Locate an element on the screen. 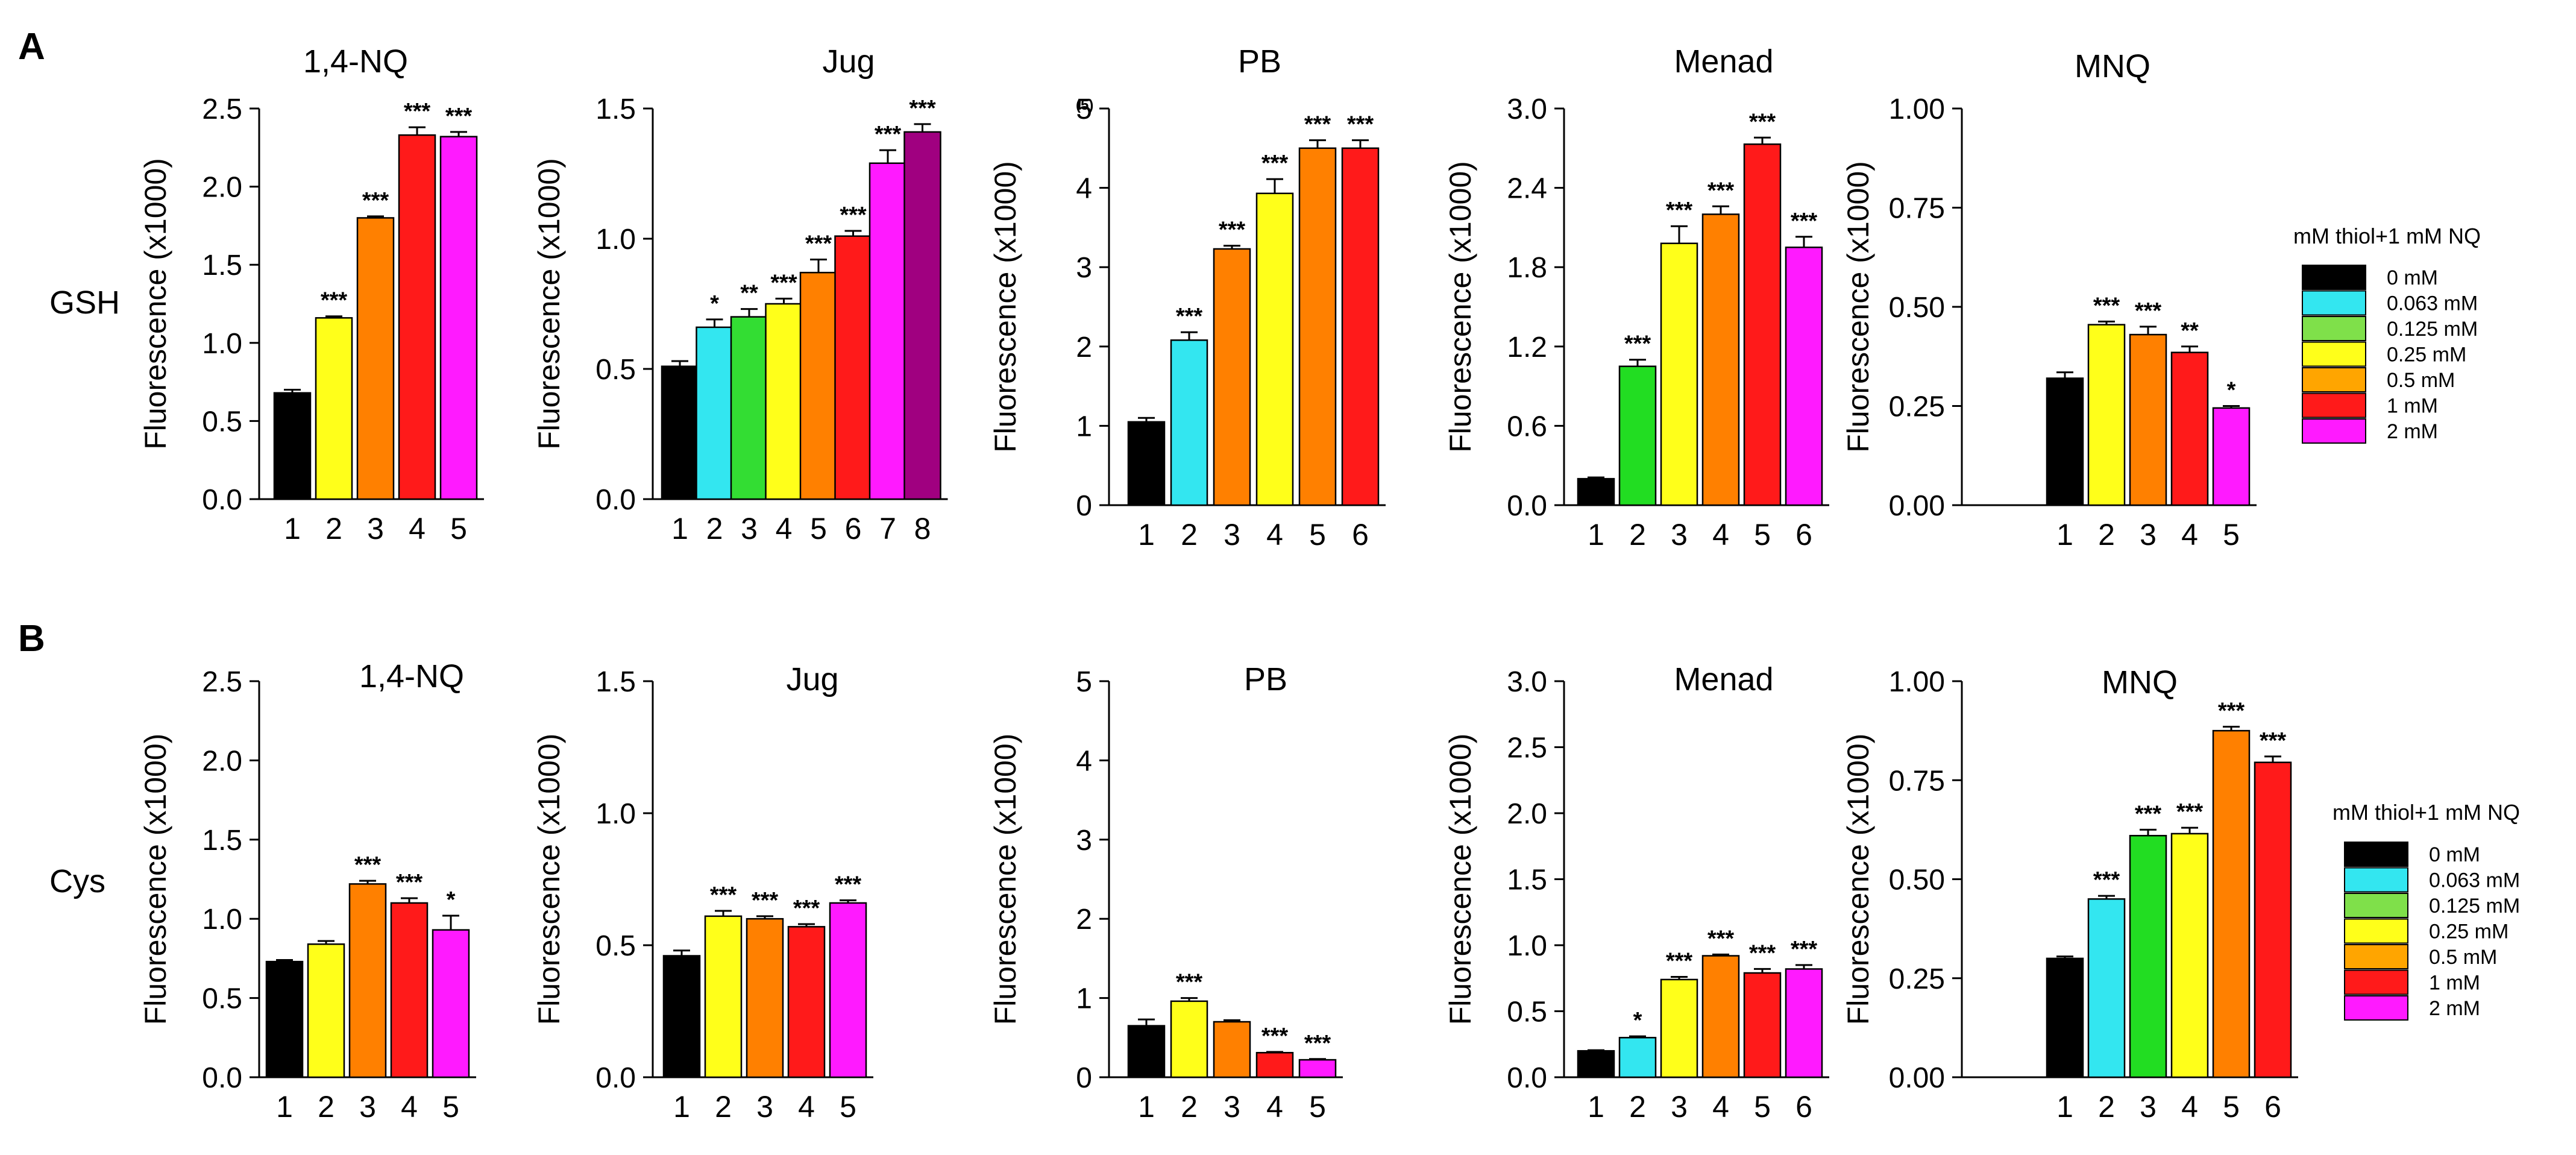  legend-label: 0.5 mM is located at coordinates (2421, 380).